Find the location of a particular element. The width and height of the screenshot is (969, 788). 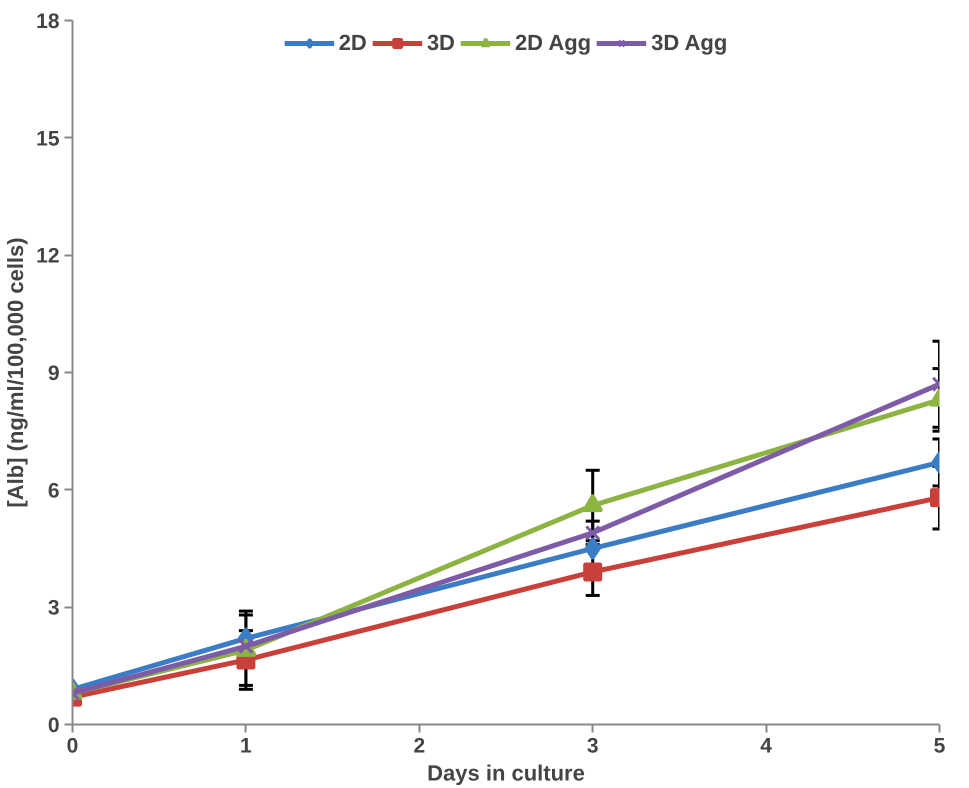

x-tick-label: 4 is located at coordinates (766, 746).